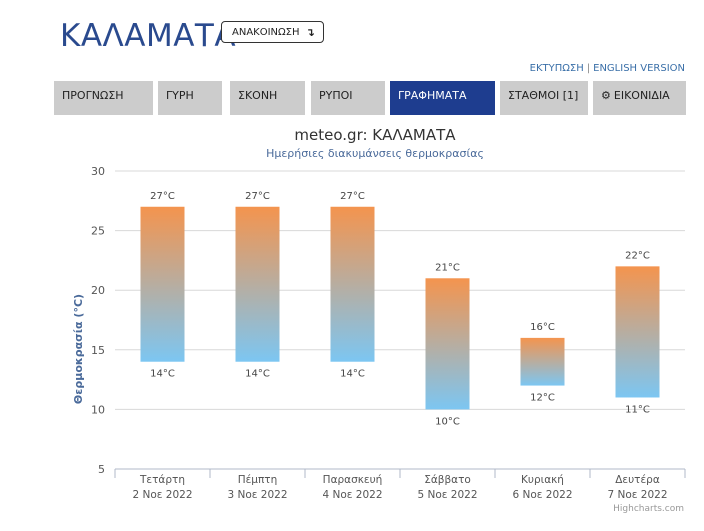  What do you see at coordinates (639, 68) in the screenshot?
I see `english-version-link: ENGLISH VERSION` at bounding box center [639, 68].